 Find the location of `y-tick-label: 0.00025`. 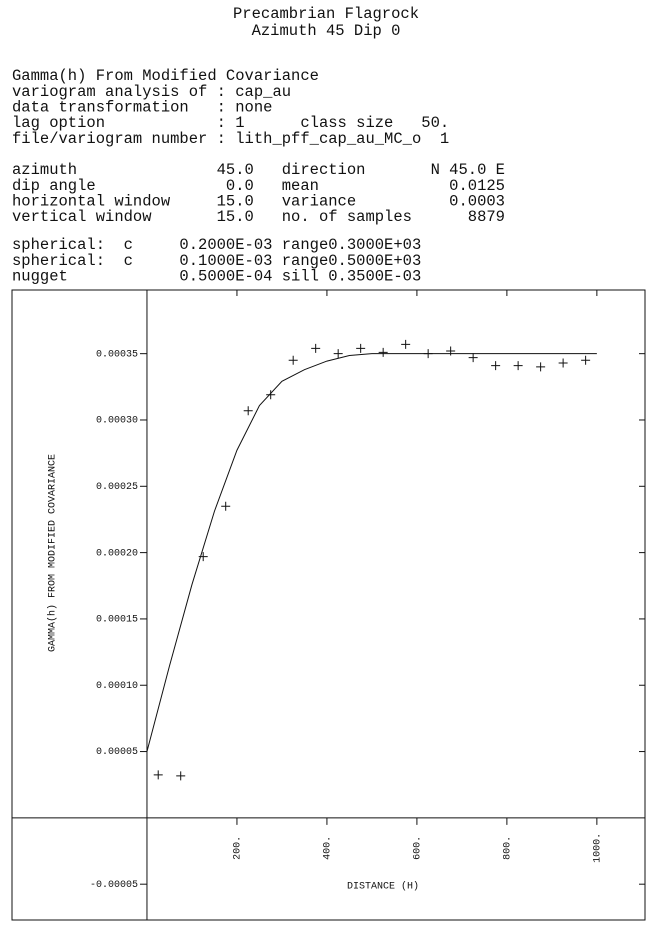

y-tick-label: 0.00025 is located at coordinates (117, 487).